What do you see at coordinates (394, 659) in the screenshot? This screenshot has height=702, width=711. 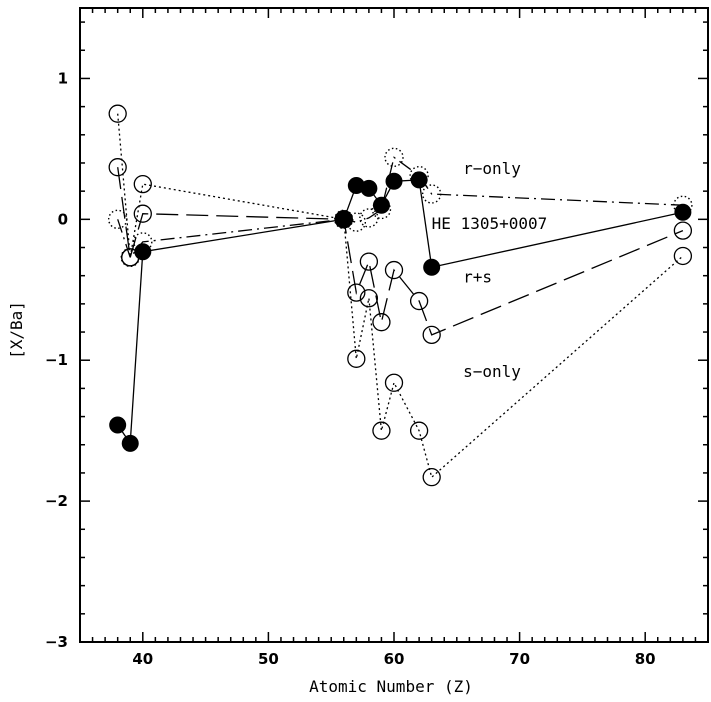 I see `x-tick-label: 60` at bounding box center [394, 659].